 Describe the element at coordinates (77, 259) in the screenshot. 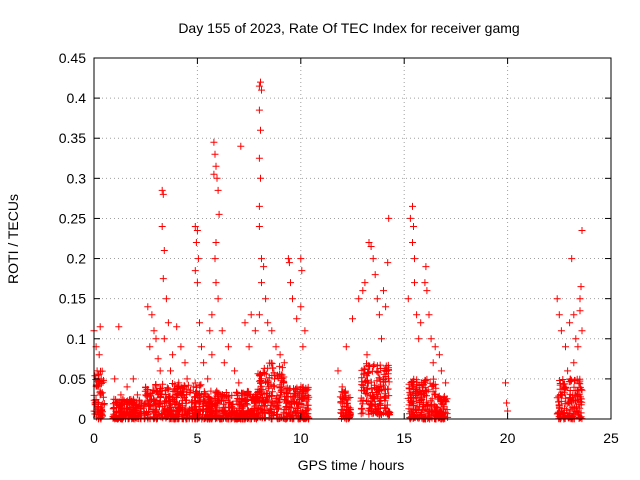

I see `y-tick-label: 0.2` at that location.